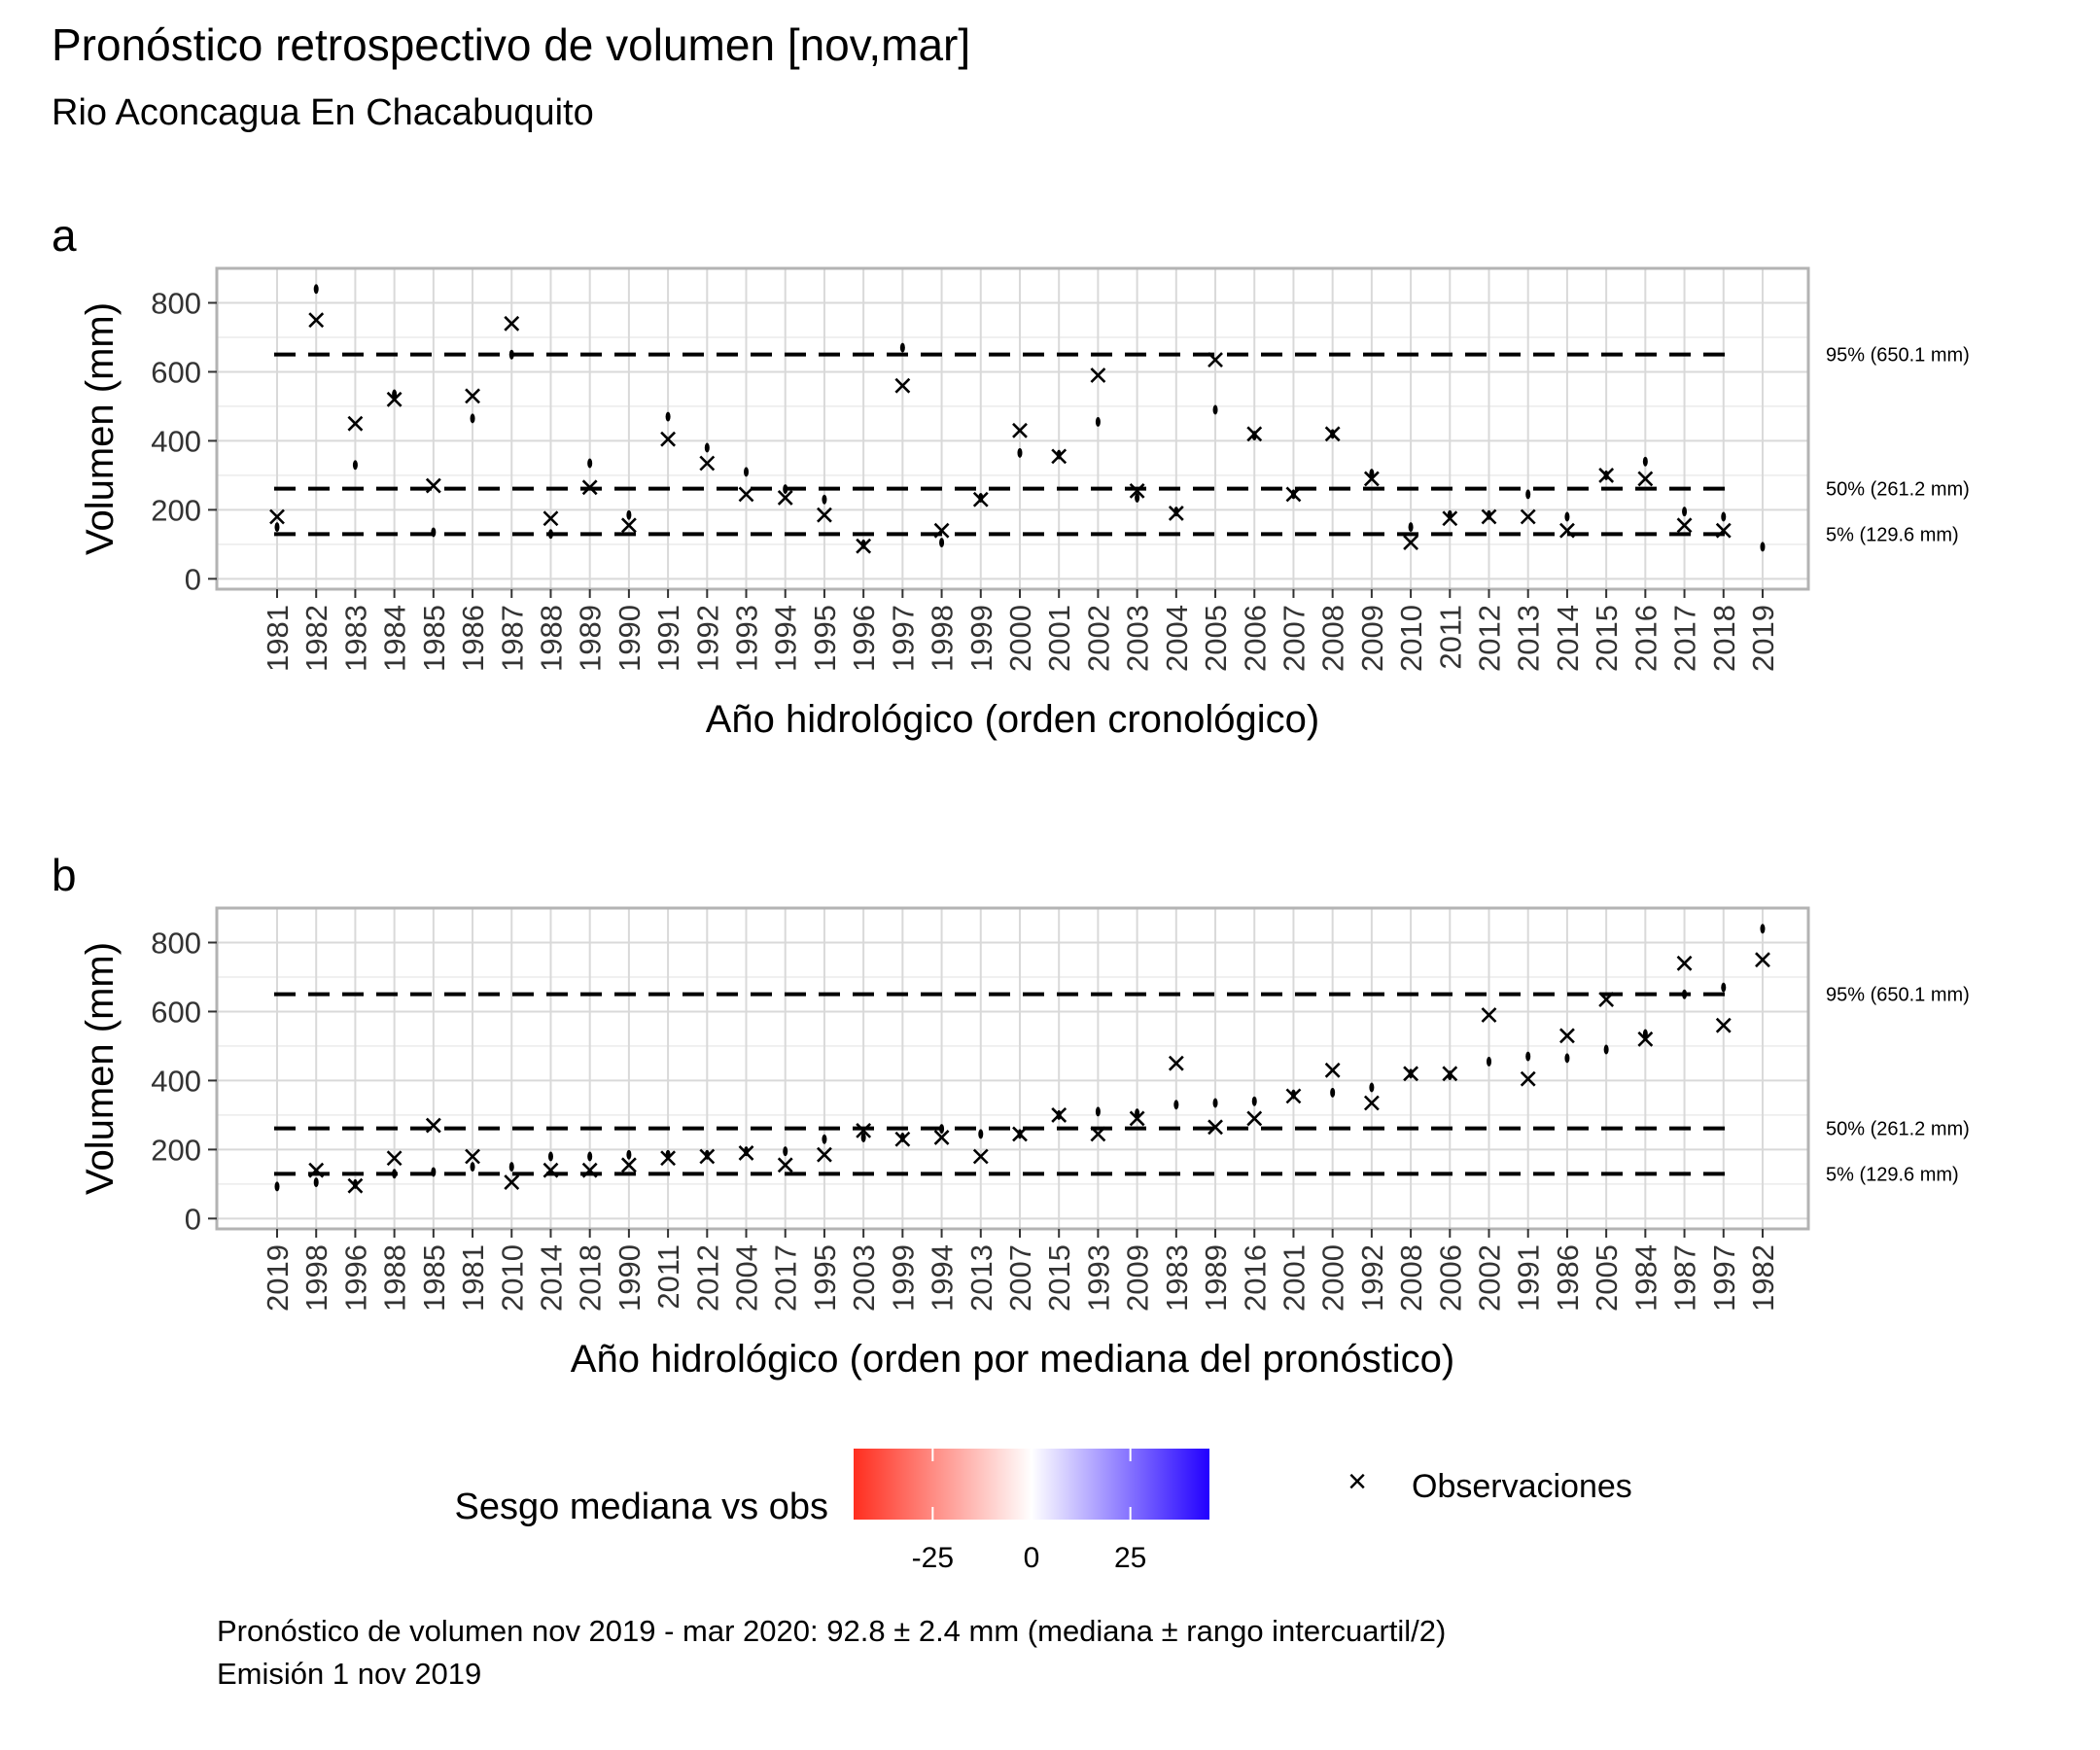 The height and width of the screenshot is (1750, 2100). I want to click on panel-a-forecast-median-1986, so click(472, 418).